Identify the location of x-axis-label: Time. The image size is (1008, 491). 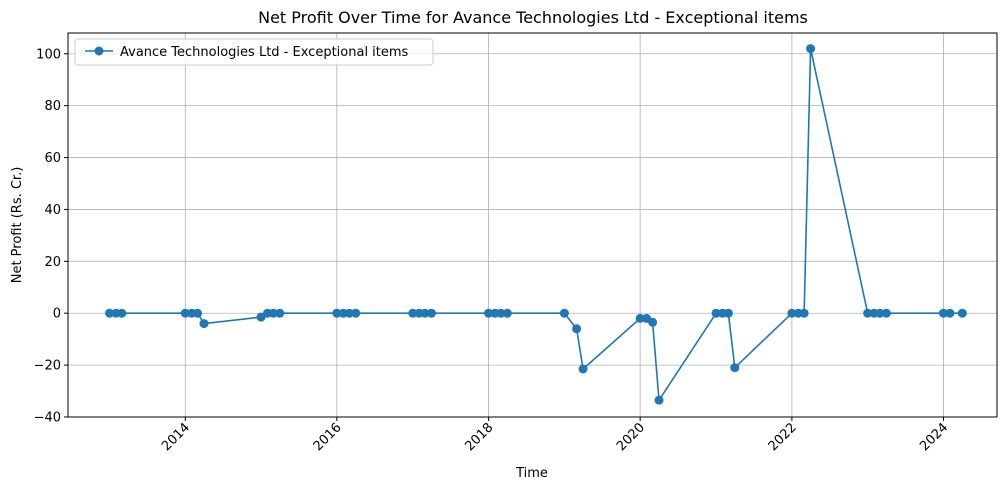
(531, 473).